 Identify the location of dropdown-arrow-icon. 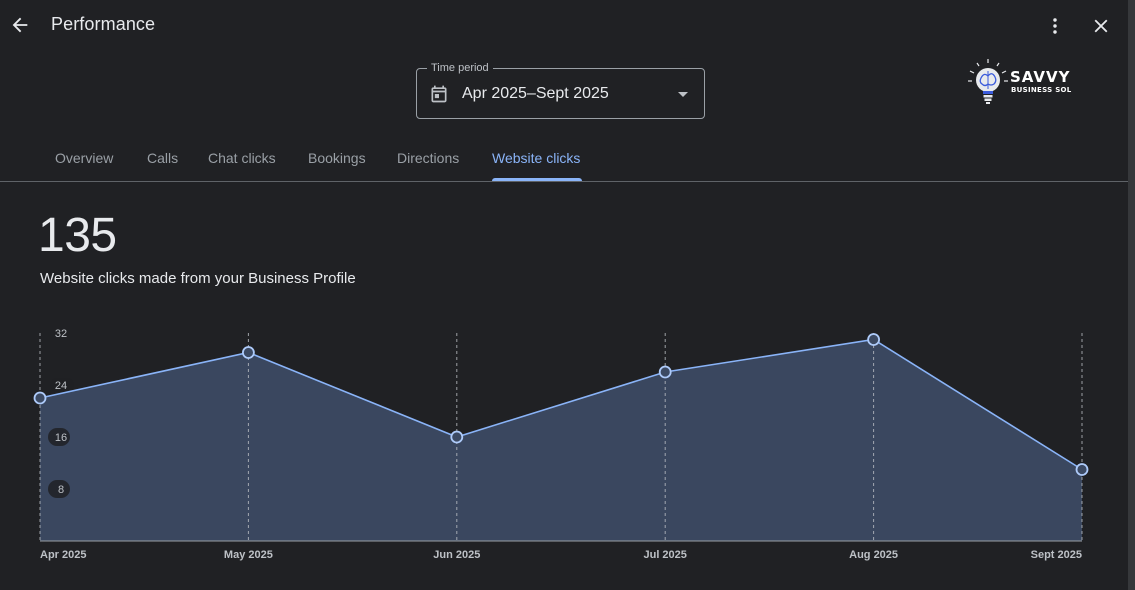
(683, 94).